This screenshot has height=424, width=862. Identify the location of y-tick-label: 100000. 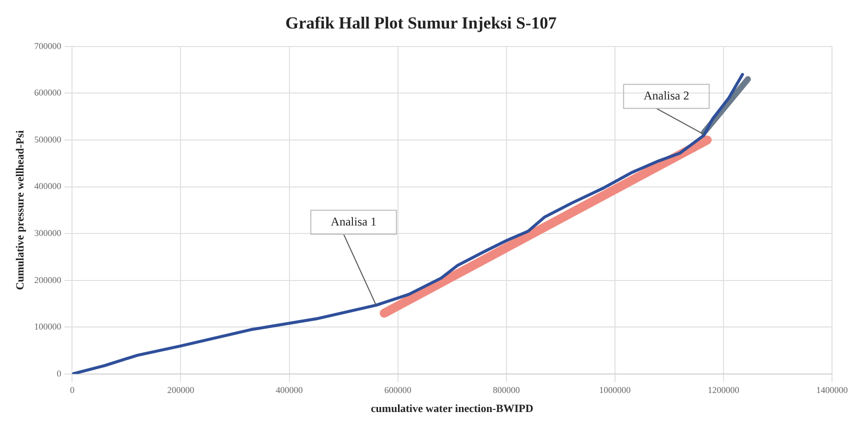
(48, 327).